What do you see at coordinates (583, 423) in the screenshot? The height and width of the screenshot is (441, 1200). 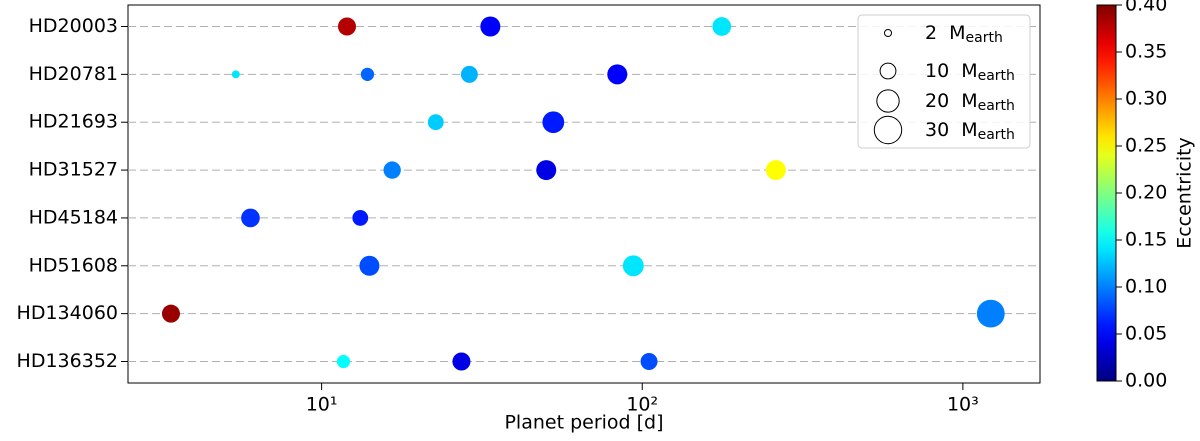 I see `x-axis-label: Planet period [d]` at bounding box center [583, 423].